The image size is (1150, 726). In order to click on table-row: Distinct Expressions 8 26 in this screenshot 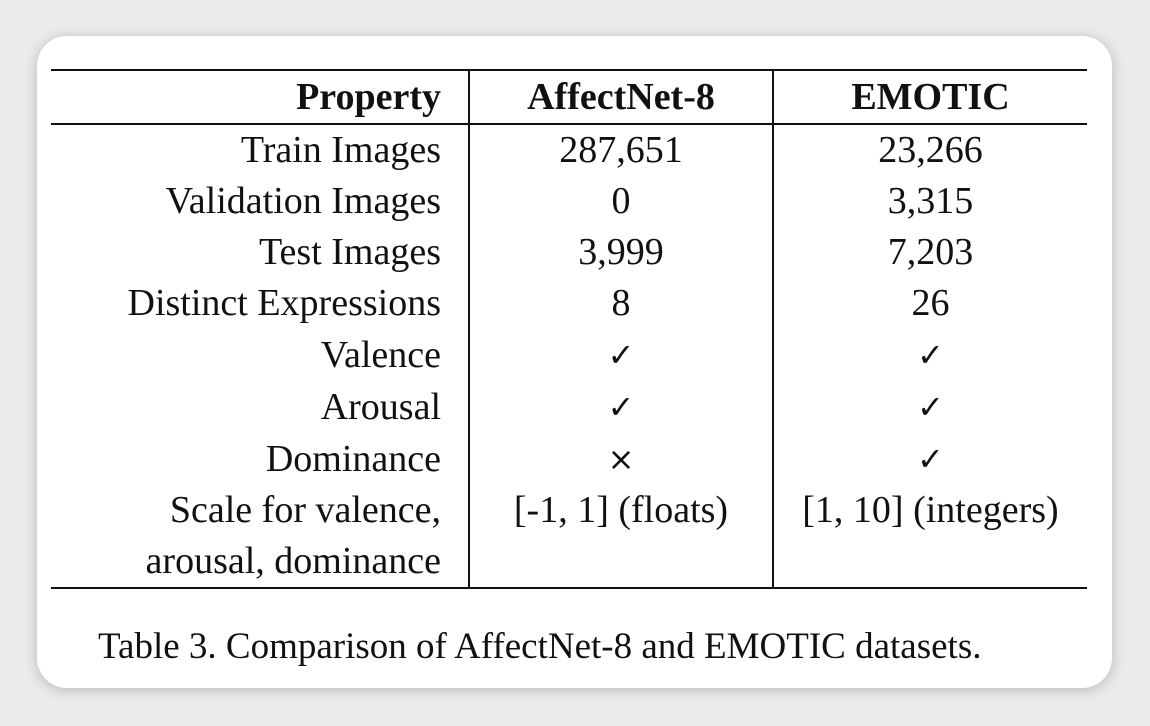, I will do `click(569, 303)`.